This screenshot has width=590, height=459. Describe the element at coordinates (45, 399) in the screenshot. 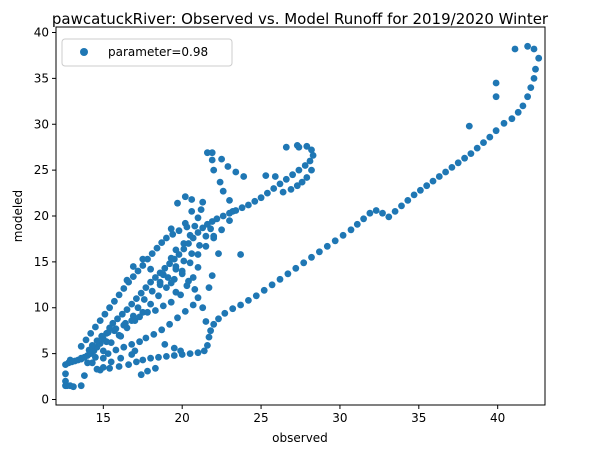

I see `y-tick-label: 0` at that location.